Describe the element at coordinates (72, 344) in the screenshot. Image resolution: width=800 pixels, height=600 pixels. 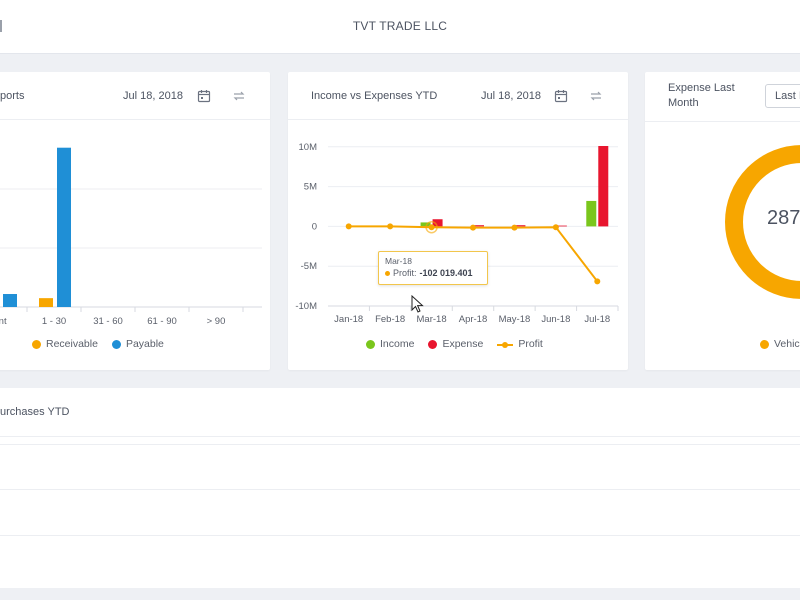
I see `legend-receivable-label: Receivable` at that location.